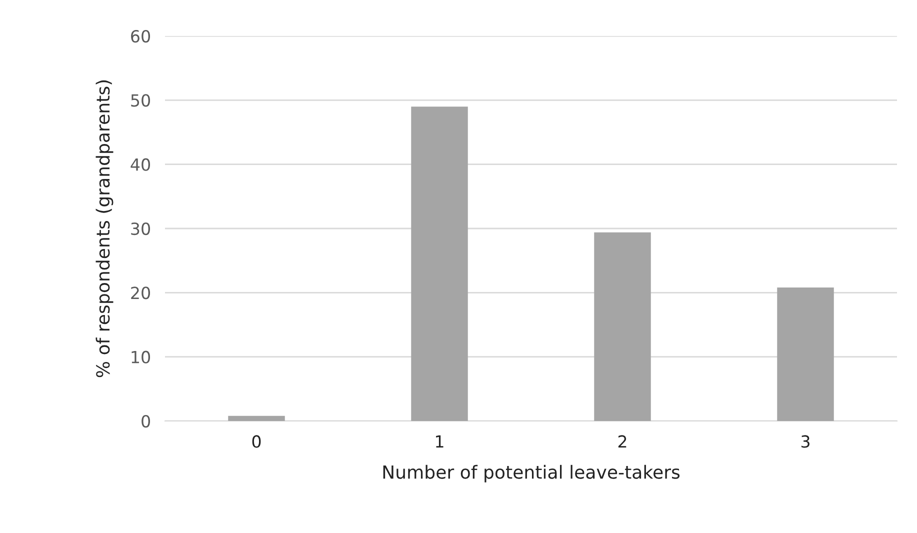 Image resolution: width=917 pixels, height=533 pixels. Describe the element at coordinates (531, 473) in the screenshot. I see `x-axis-title: Number of potential leave-takers` at that location.